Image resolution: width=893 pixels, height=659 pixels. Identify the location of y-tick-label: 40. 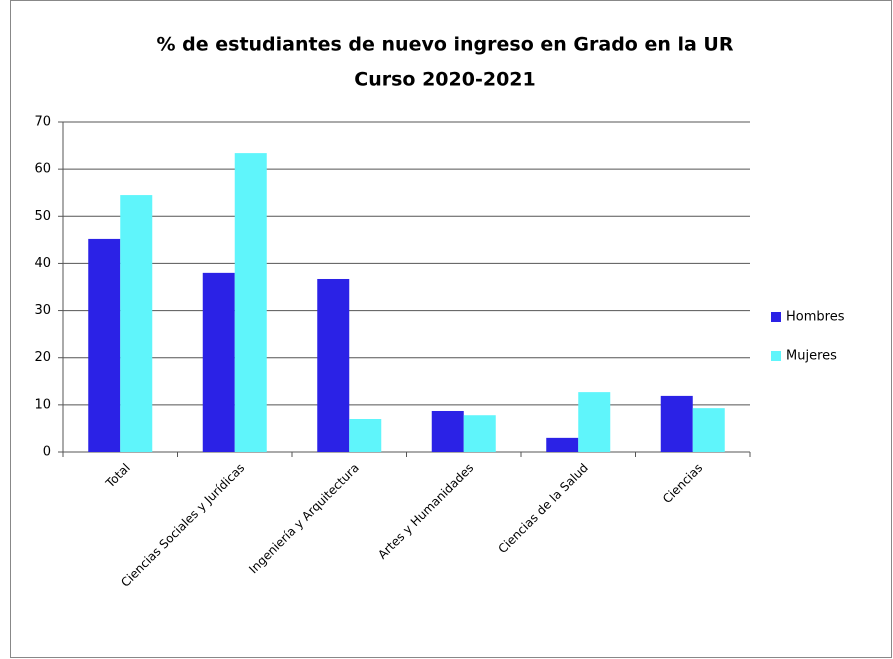
(42, 263).